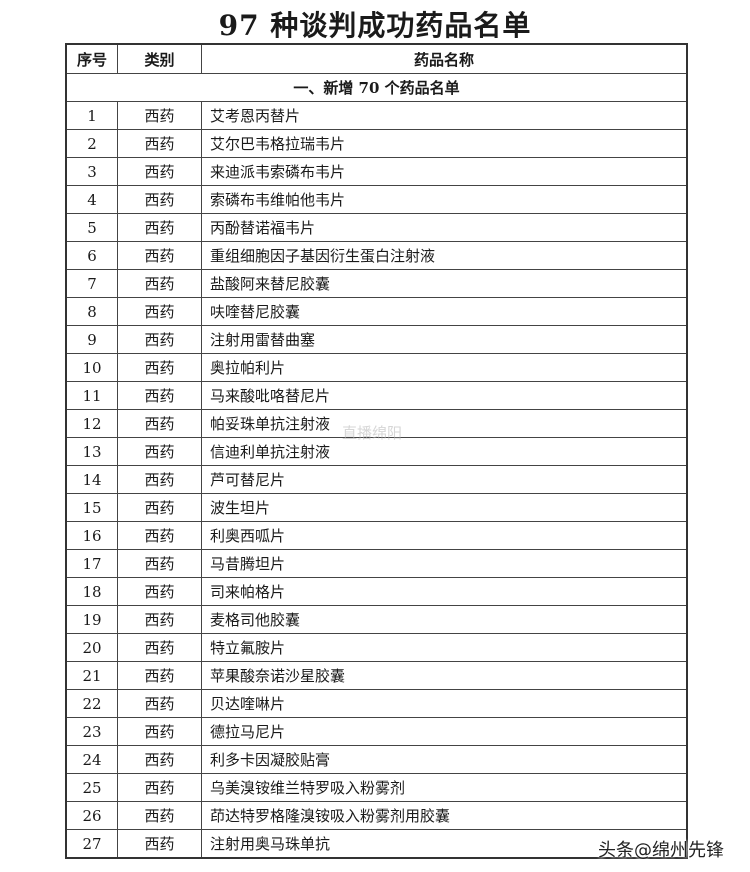 This screenshot has height=872, width=750. I want to click on table-row: 22 西药 贝达喹啉片, so click(376, 703).